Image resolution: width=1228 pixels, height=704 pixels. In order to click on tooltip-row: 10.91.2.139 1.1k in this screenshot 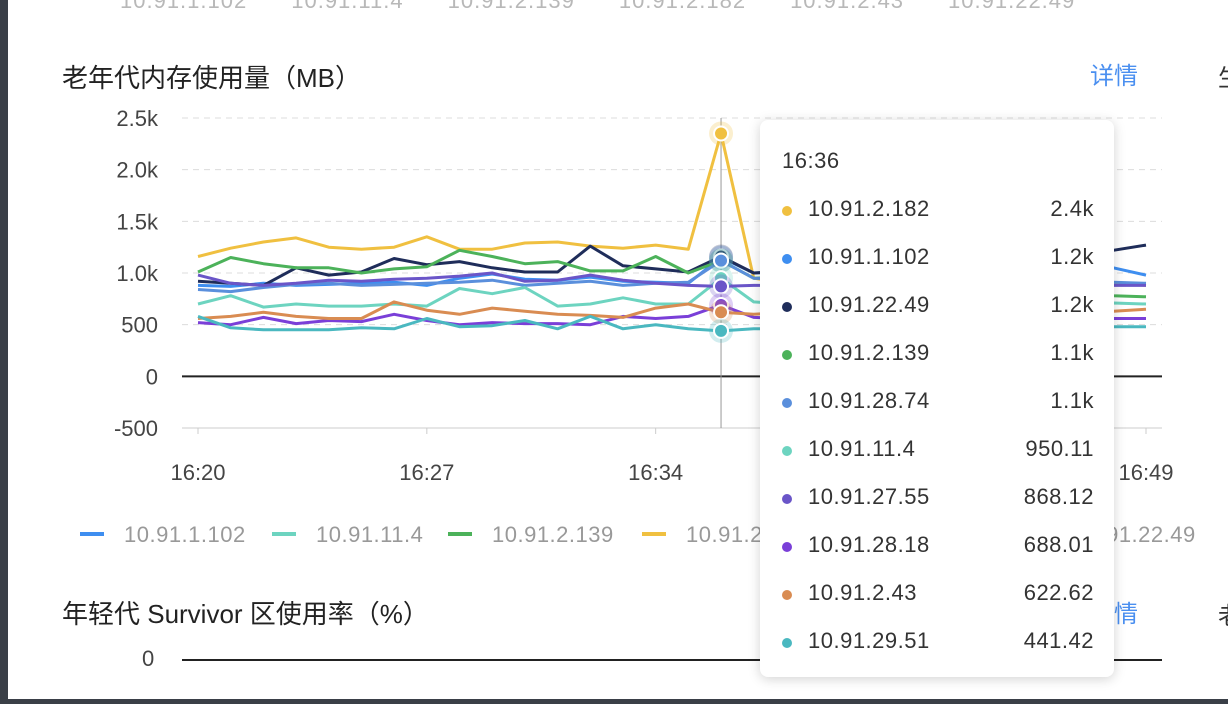, I will do `click(938, 355)`.